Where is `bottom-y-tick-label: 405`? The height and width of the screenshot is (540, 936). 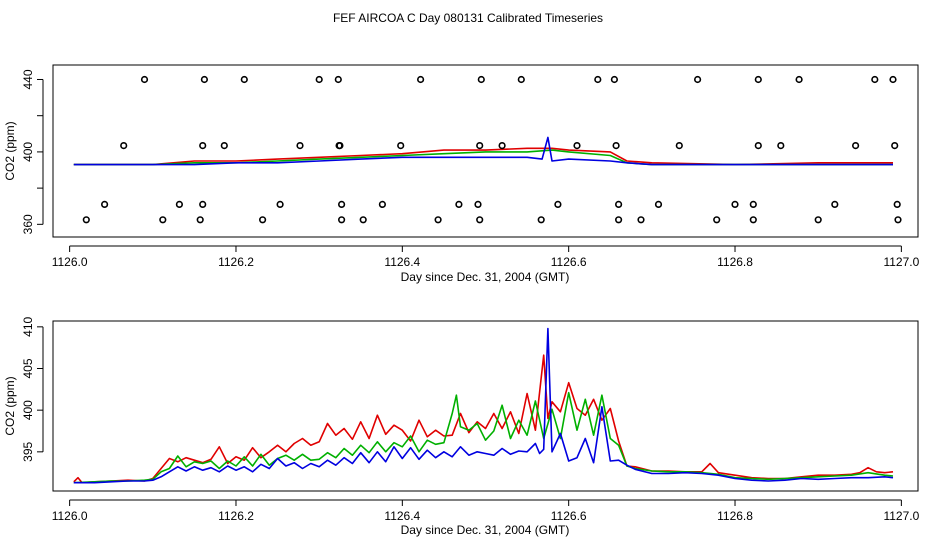
bottom-y-tick-label: 405 is located at coordinates (28, 368).